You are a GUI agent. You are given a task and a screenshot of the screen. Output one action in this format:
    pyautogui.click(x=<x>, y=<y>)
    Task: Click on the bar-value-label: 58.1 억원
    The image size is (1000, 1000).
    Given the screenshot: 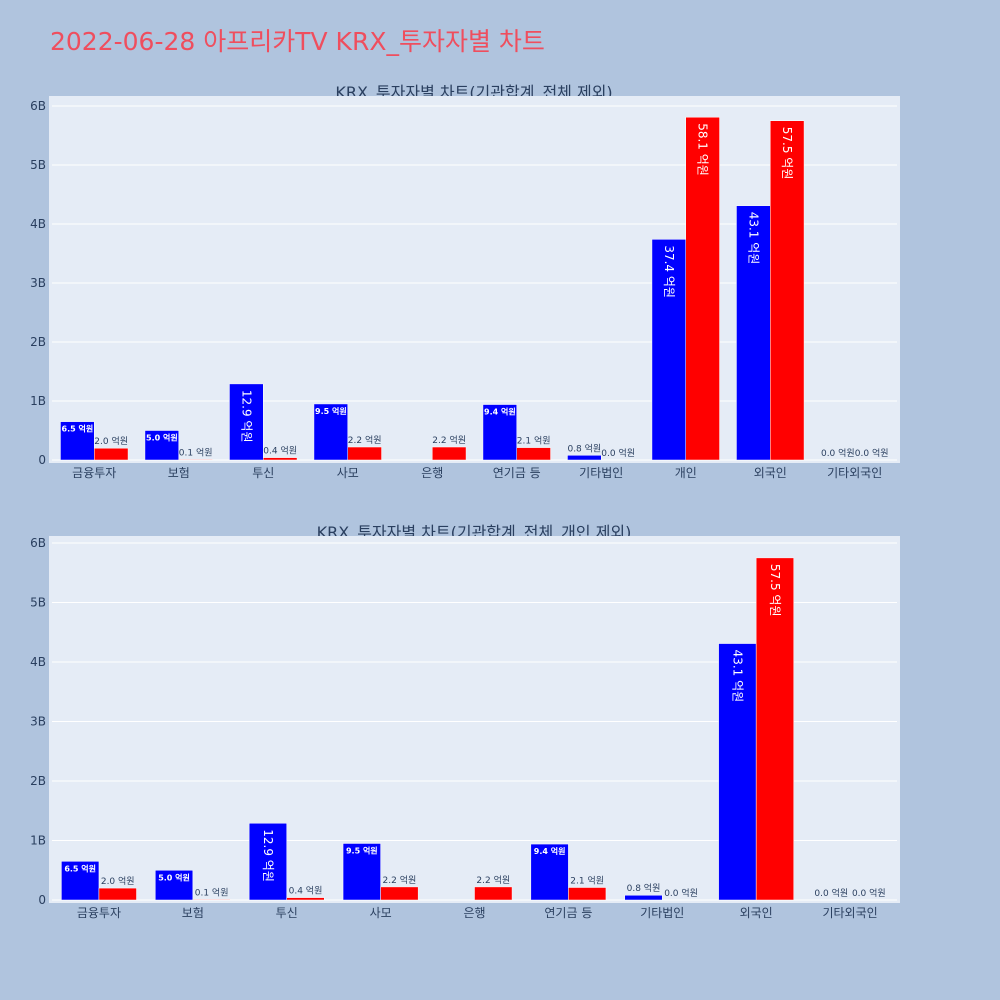 What is the action you would take?
    pyautogui.click(x=703, y=149)
    